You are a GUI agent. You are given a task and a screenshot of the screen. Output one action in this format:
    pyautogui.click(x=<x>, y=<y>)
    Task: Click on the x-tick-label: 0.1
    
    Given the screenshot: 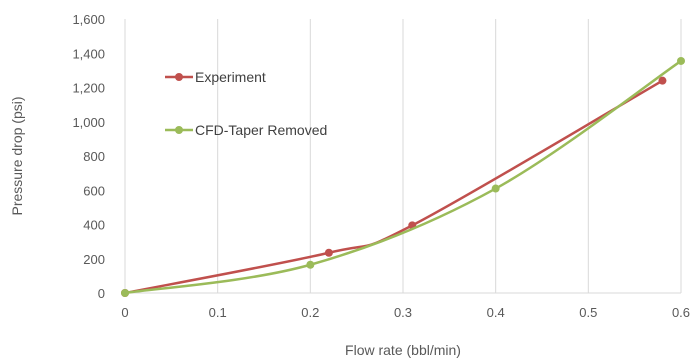 What is the action you would take?
    pyautogui.click(x=218, y=312)
    